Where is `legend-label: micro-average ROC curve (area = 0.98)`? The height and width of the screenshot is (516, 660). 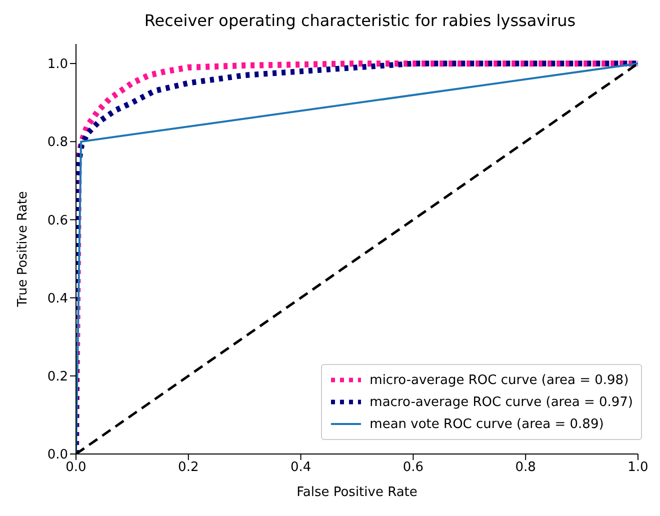
legend-label: micro-average ROC curve (area = 0.98) is located at coordinates (499, 380).